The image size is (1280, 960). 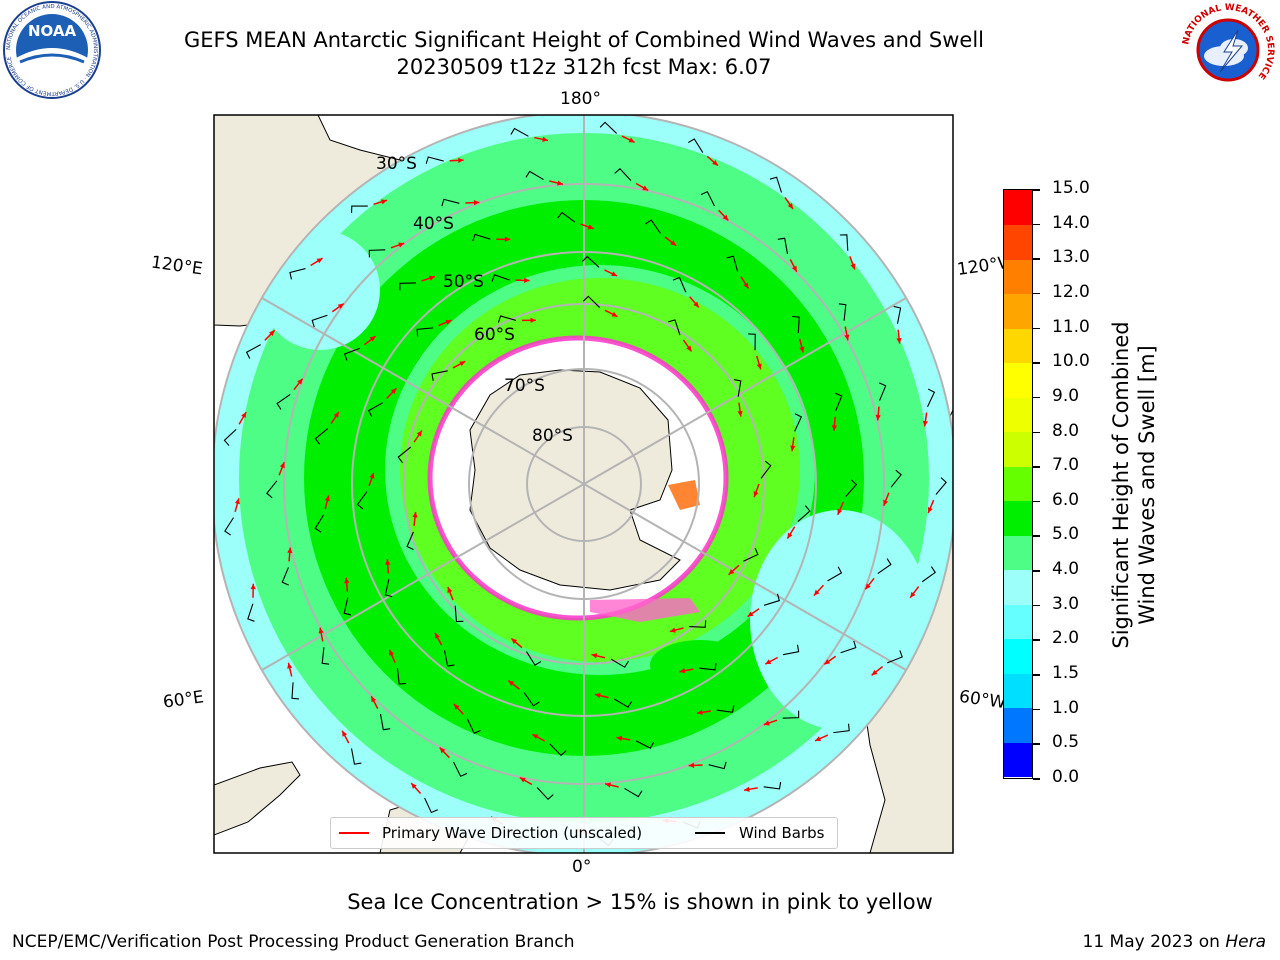 What do you see at coordinates (1066, 673) in the screenshot?
I see `colorbar-tick-label: 1.5` at bounding box center [1066, 673].